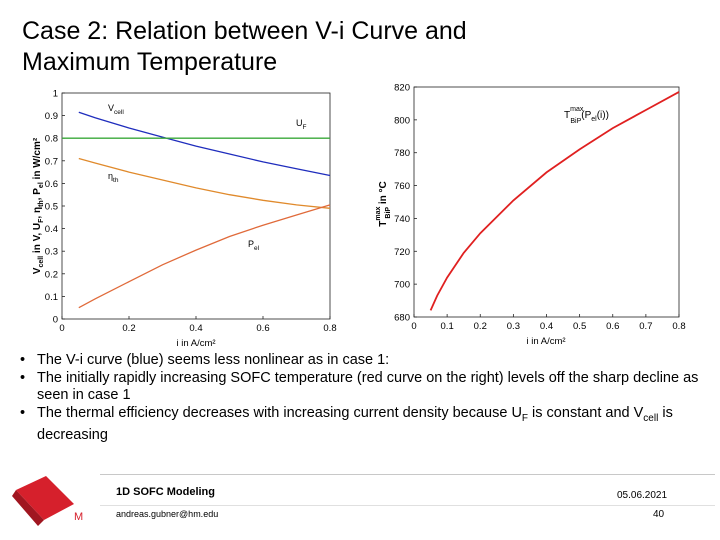  Describe the element at coordinates (51, 274) in the screenshot. I see `y-tick-label: 0.2` at that location.